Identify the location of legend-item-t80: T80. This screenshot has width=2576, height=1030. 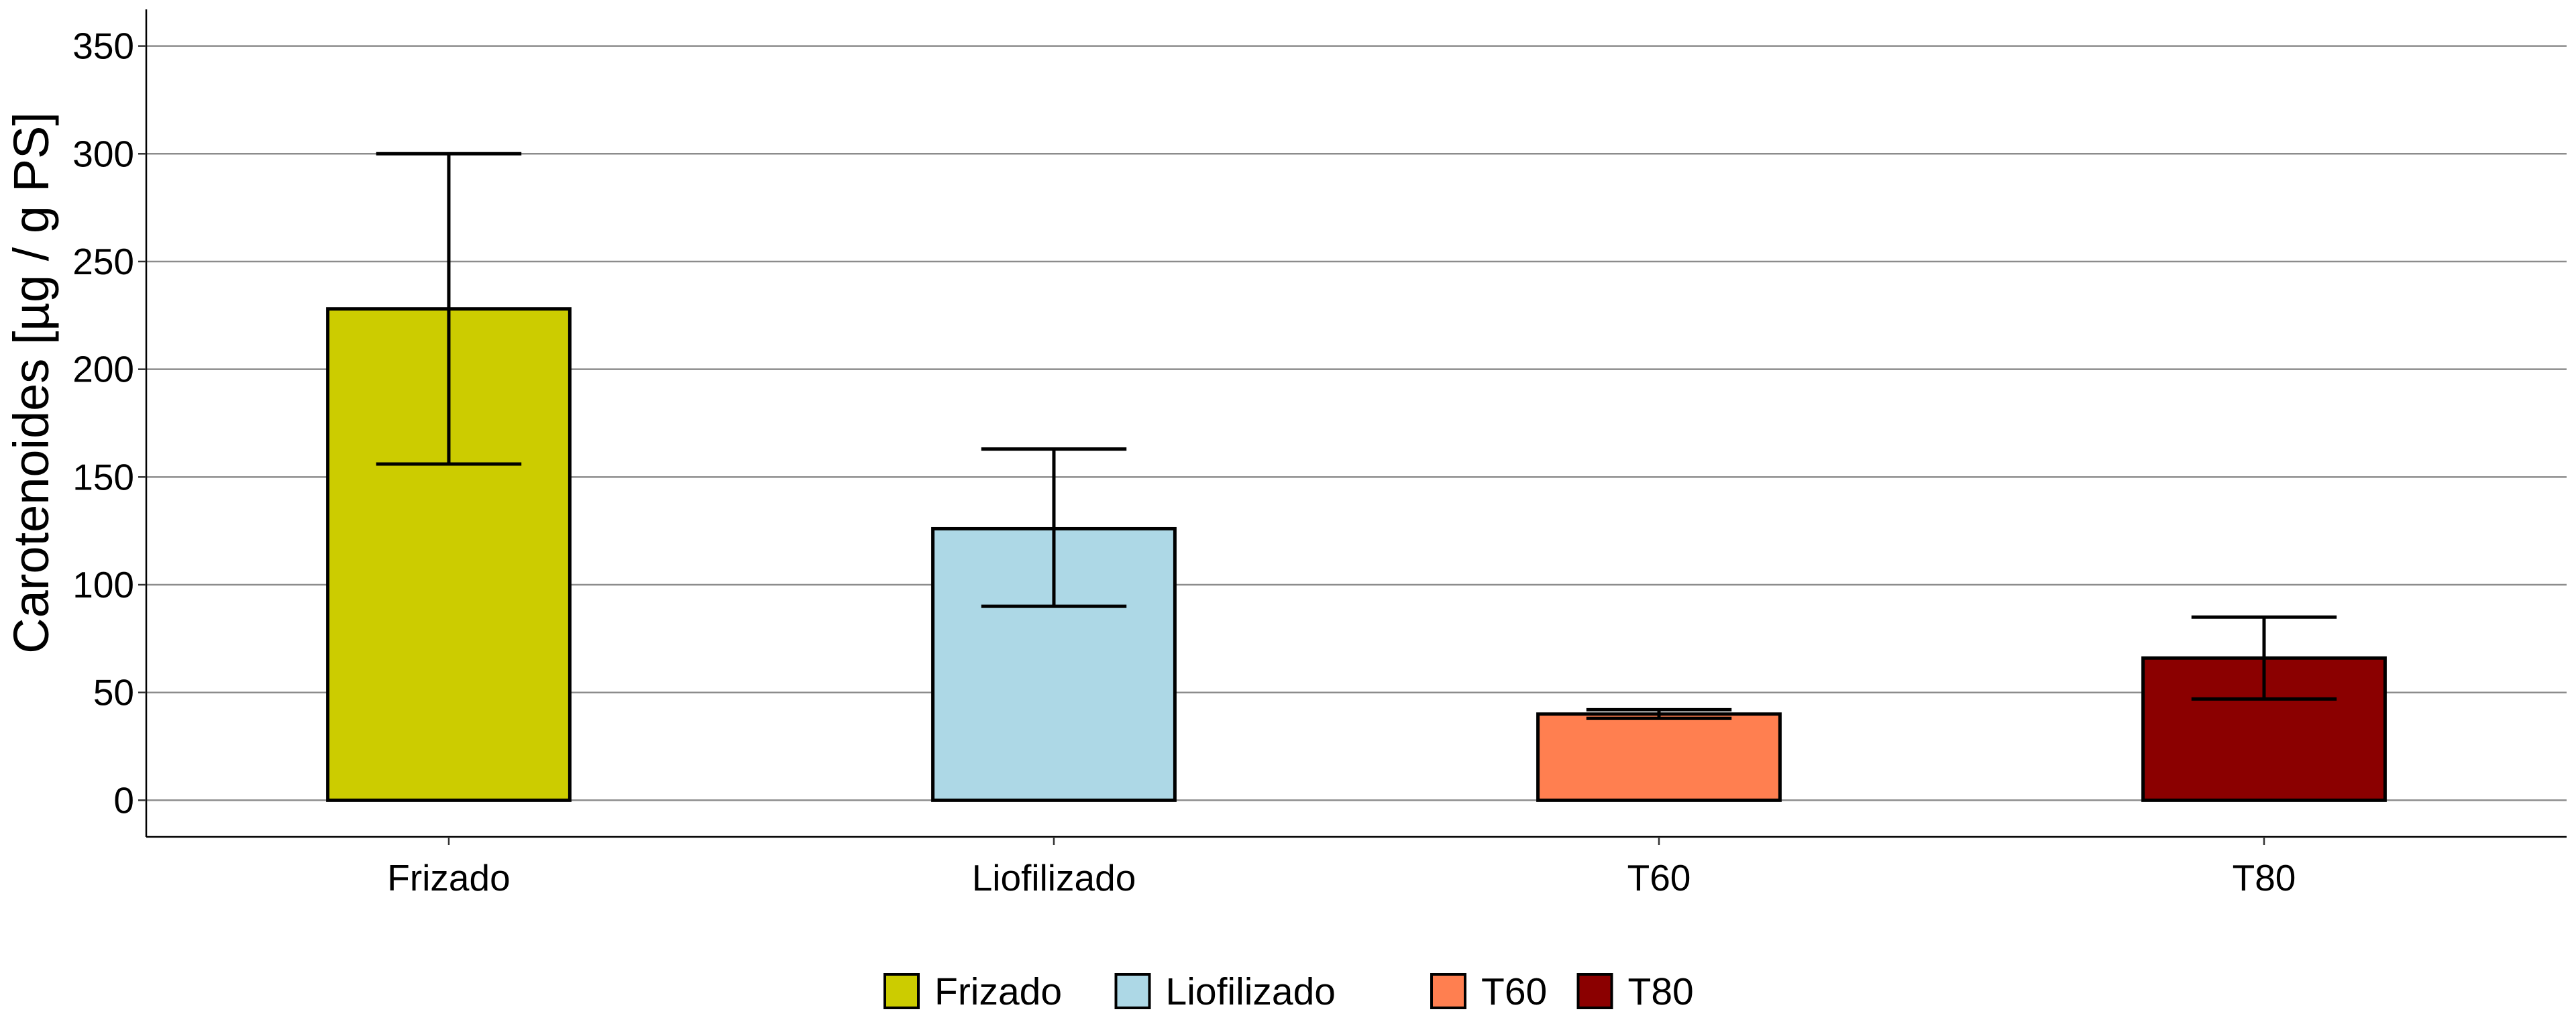
(1635, 991).